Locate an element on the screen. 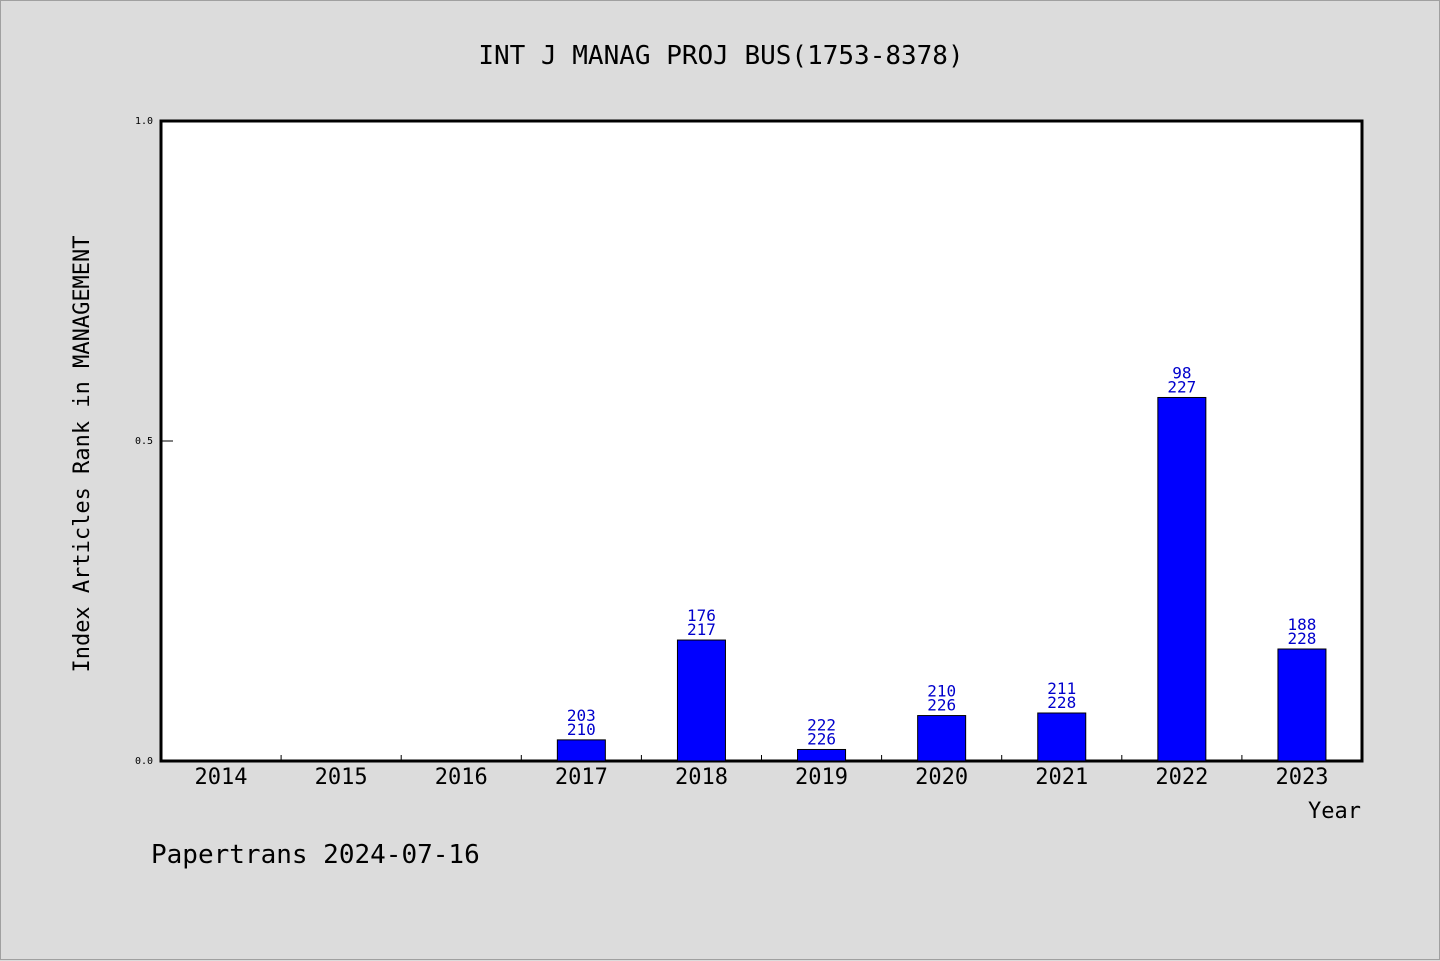 This screenshot has width=1440, height=961. y-tick-label: 0.0 is located at coordinates (144, 761).